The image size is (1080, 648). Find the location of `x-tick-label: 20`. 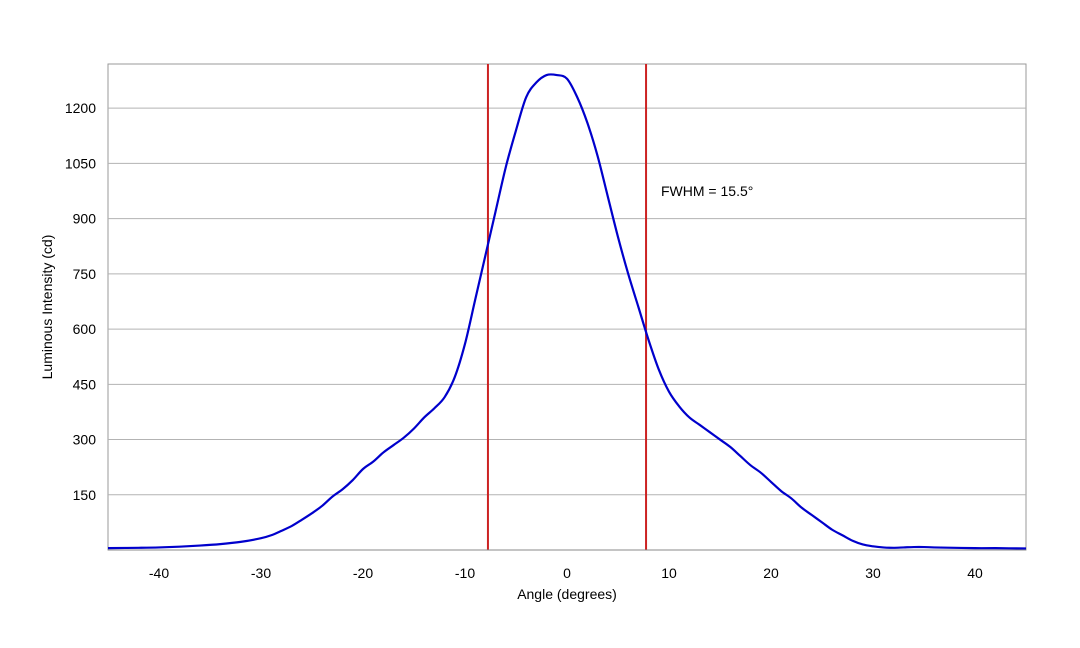

x-tick-label: 20 is located at coordinates (771, 573).